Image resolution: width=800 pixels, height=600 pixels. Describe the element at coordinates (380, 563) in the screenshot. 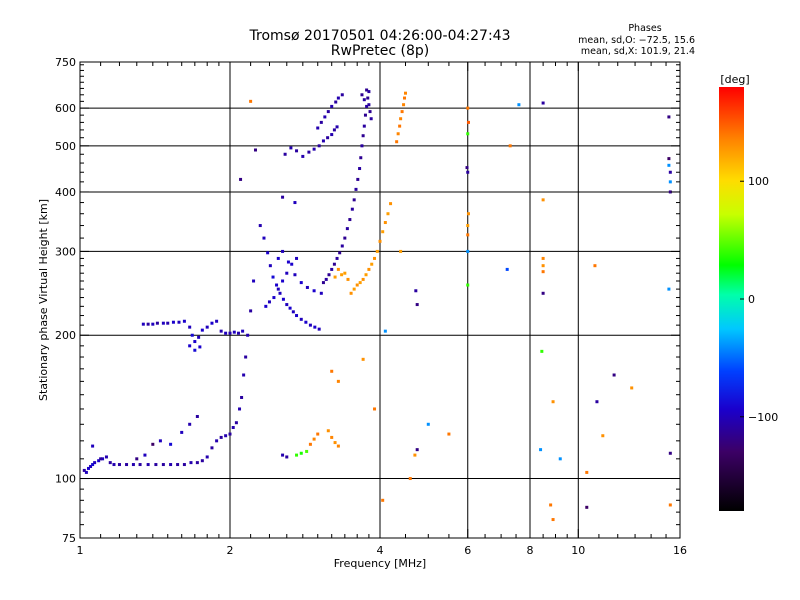

I see `x-axis-label: Frequency [MHz]` at that location.